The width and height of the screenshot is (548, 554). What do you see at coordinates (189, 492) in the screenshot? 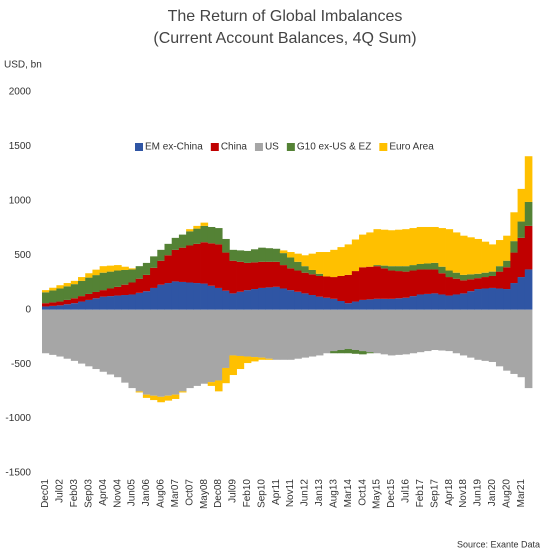
I see `x-tick-label: Oct07` at bounding box center [189, 492].